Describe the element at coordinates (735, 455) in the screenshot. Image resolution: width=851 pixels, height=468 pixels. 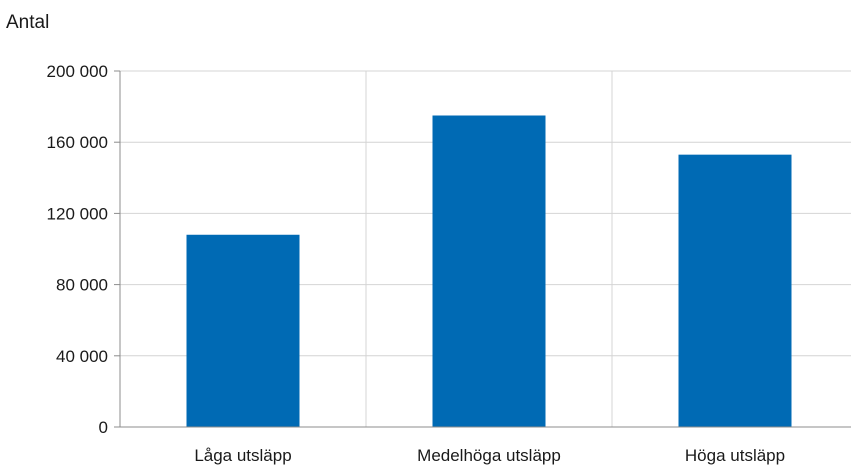
I see `x-tick-label: Höga utsläpp` at that location.